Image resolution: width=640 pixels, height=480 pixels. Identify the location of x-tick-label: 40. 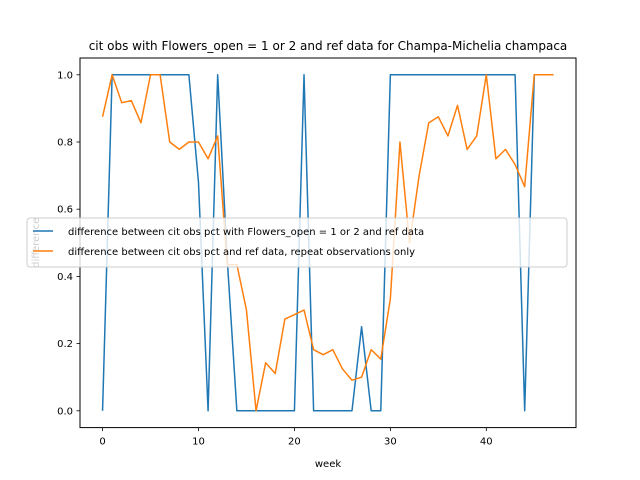
(486, 442).